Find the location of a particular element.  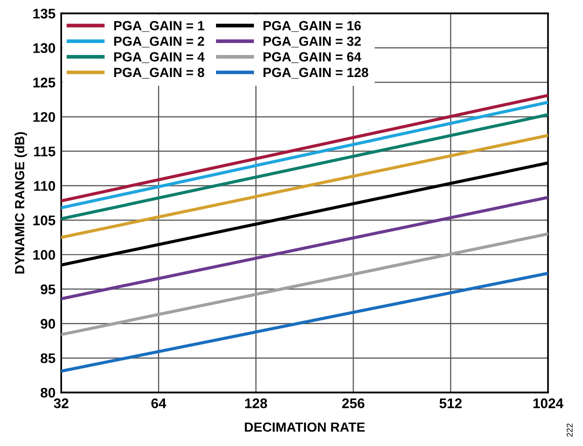

legend-label: PGA_GAIN = 128 is located at coordinates (316, 73).